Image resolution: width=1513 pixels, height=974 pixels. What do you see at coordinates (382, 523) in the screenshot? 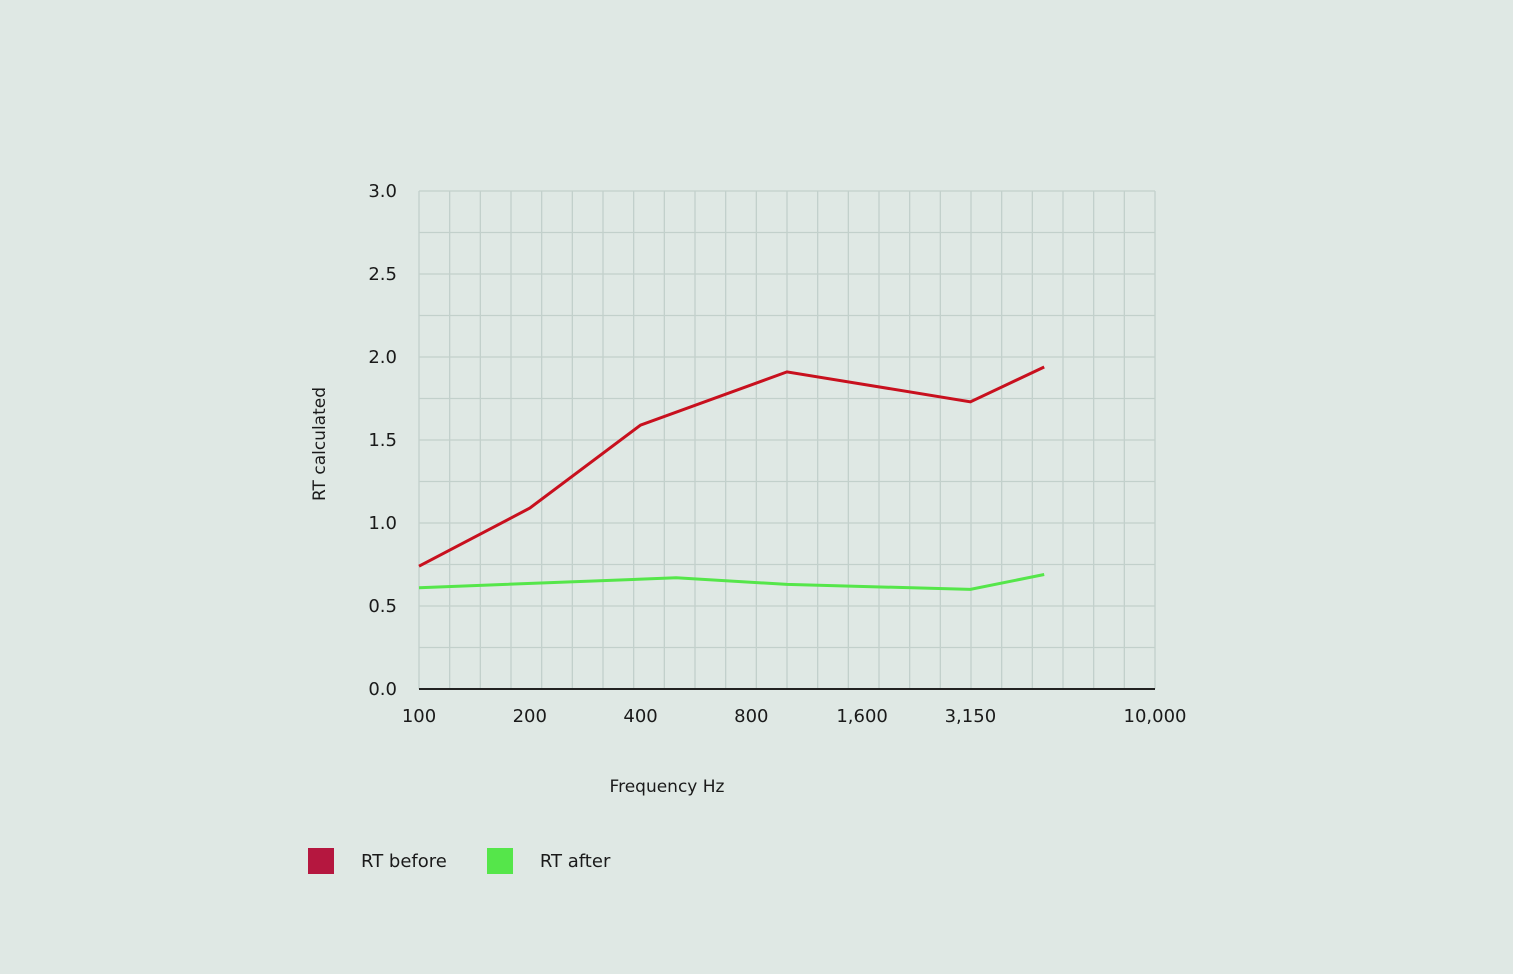
I see `y-tick-label: 1.0` at bounding box center [382, 523].